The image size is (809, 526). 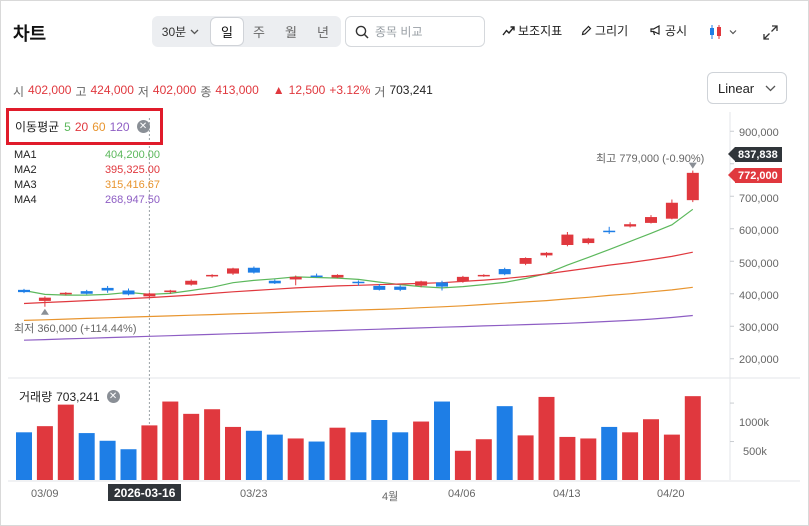 I want to click on crosshair-price-tag: 837,838, so click(x=755, y=154).